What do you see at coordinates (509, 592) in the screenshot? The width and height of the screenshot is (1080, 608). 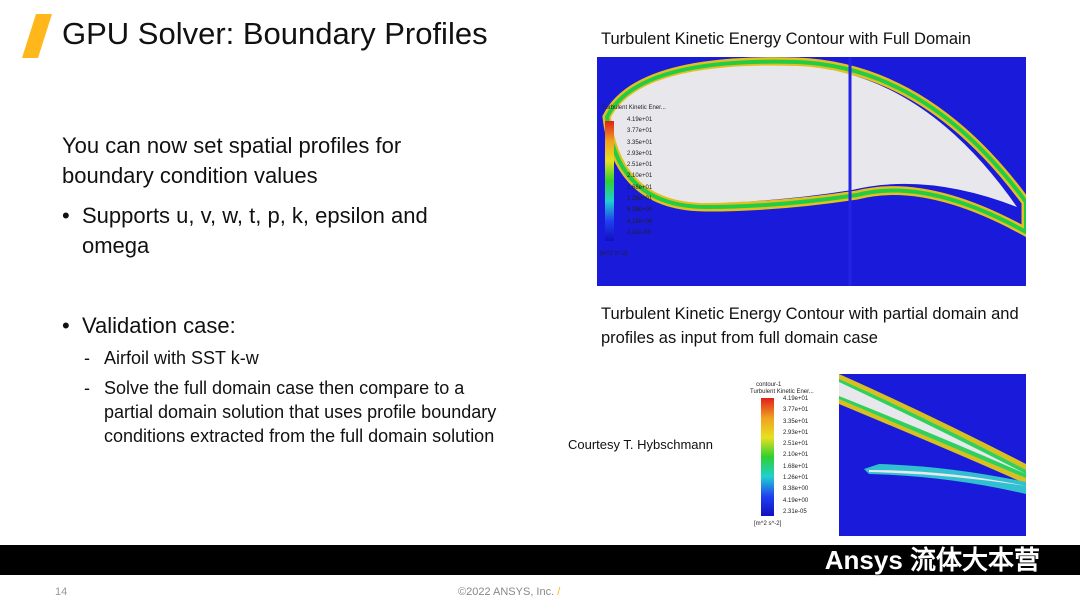 I see `copyright: ©2022 ANSYS, Inc. /` at bounding box center [509, 592].